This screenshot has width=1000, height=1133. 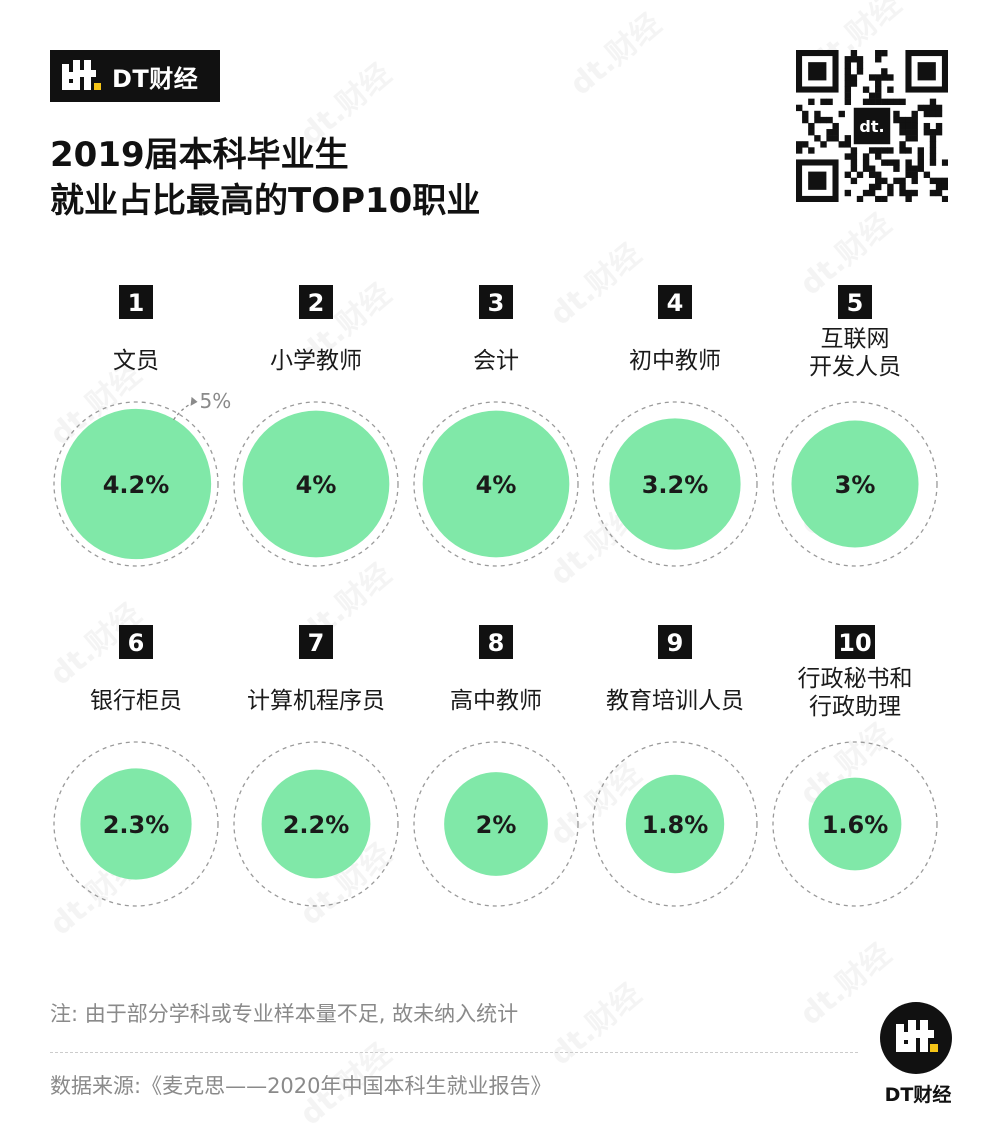 I want to click on rank-label: 7, so click(x=316, y=643).